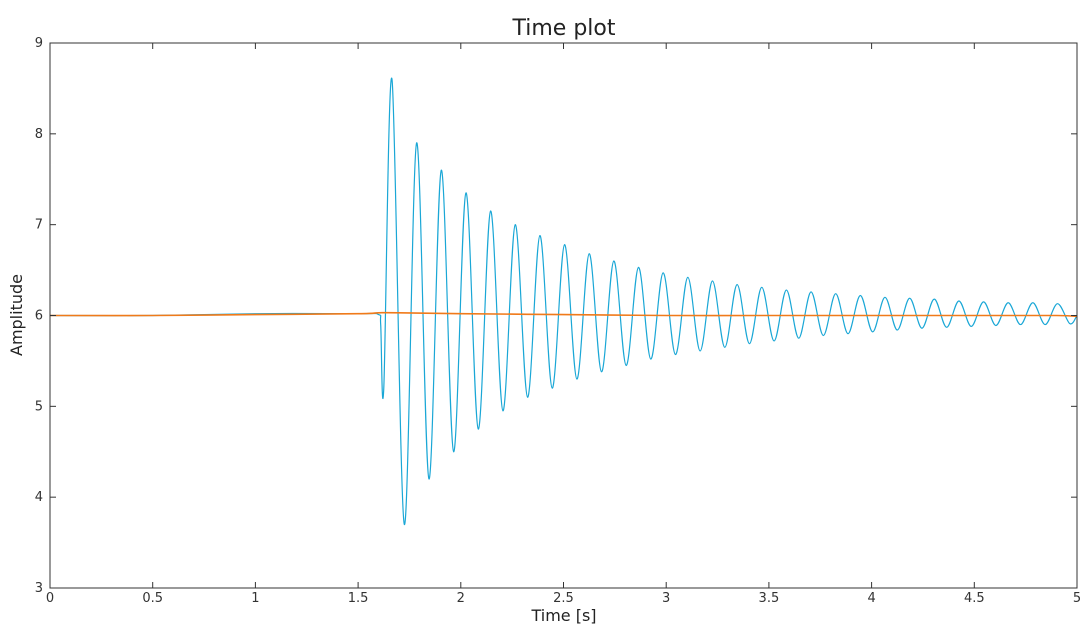  I want to click on x-tick-label: 0, so click(50, 598).